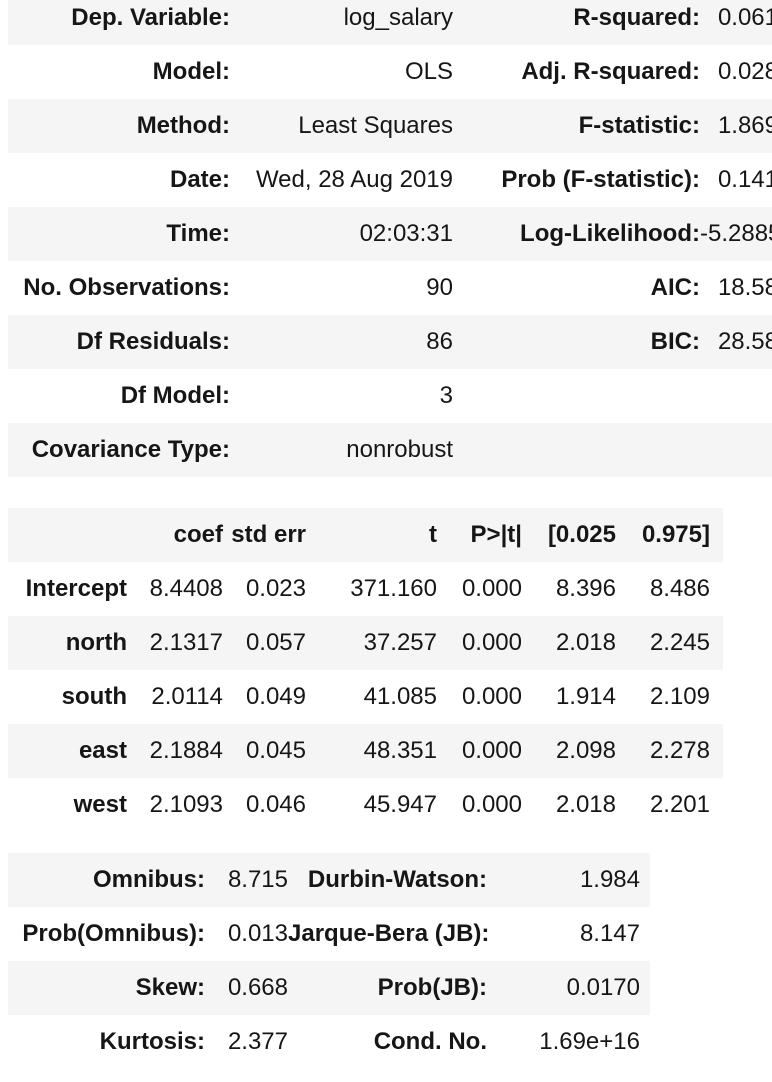  What do you see at coordinates (428, 71) in the screenshot?
I see `stat-value: OLS` at bounding box center [428, 71].